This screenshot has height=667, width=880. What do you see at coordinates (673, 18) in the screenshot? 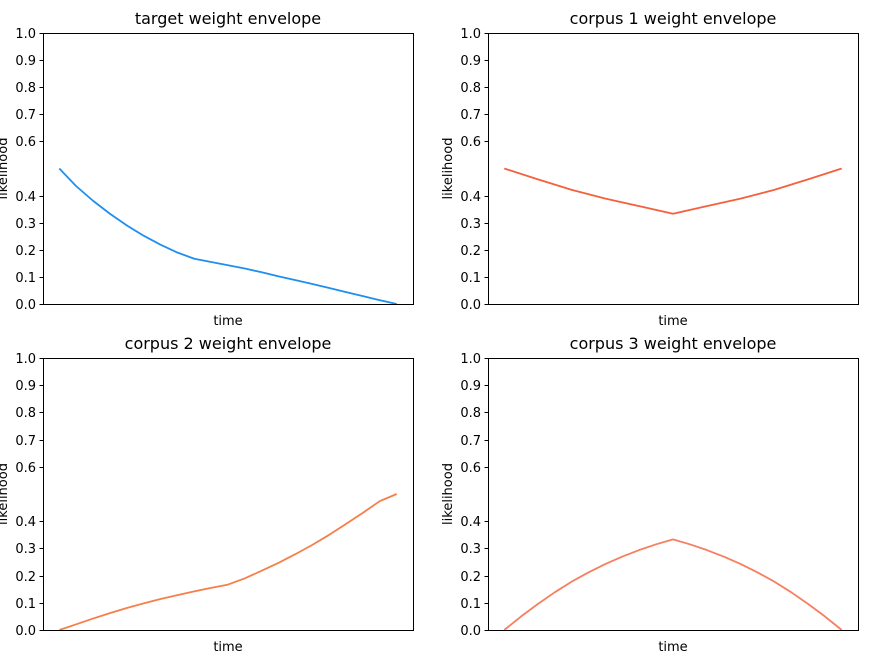
I see `chart-title: corpus 1 weight envelope` at bounding box center [673, 18].